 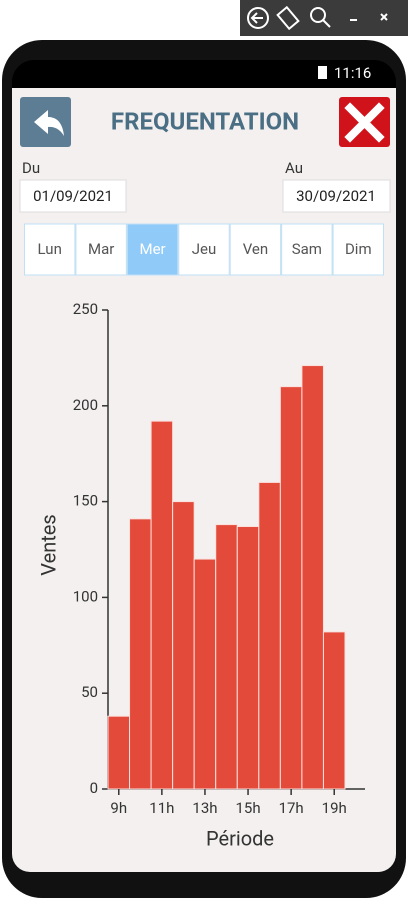 I want to click on y-tick-label: 0, so click(x=94, y=788).